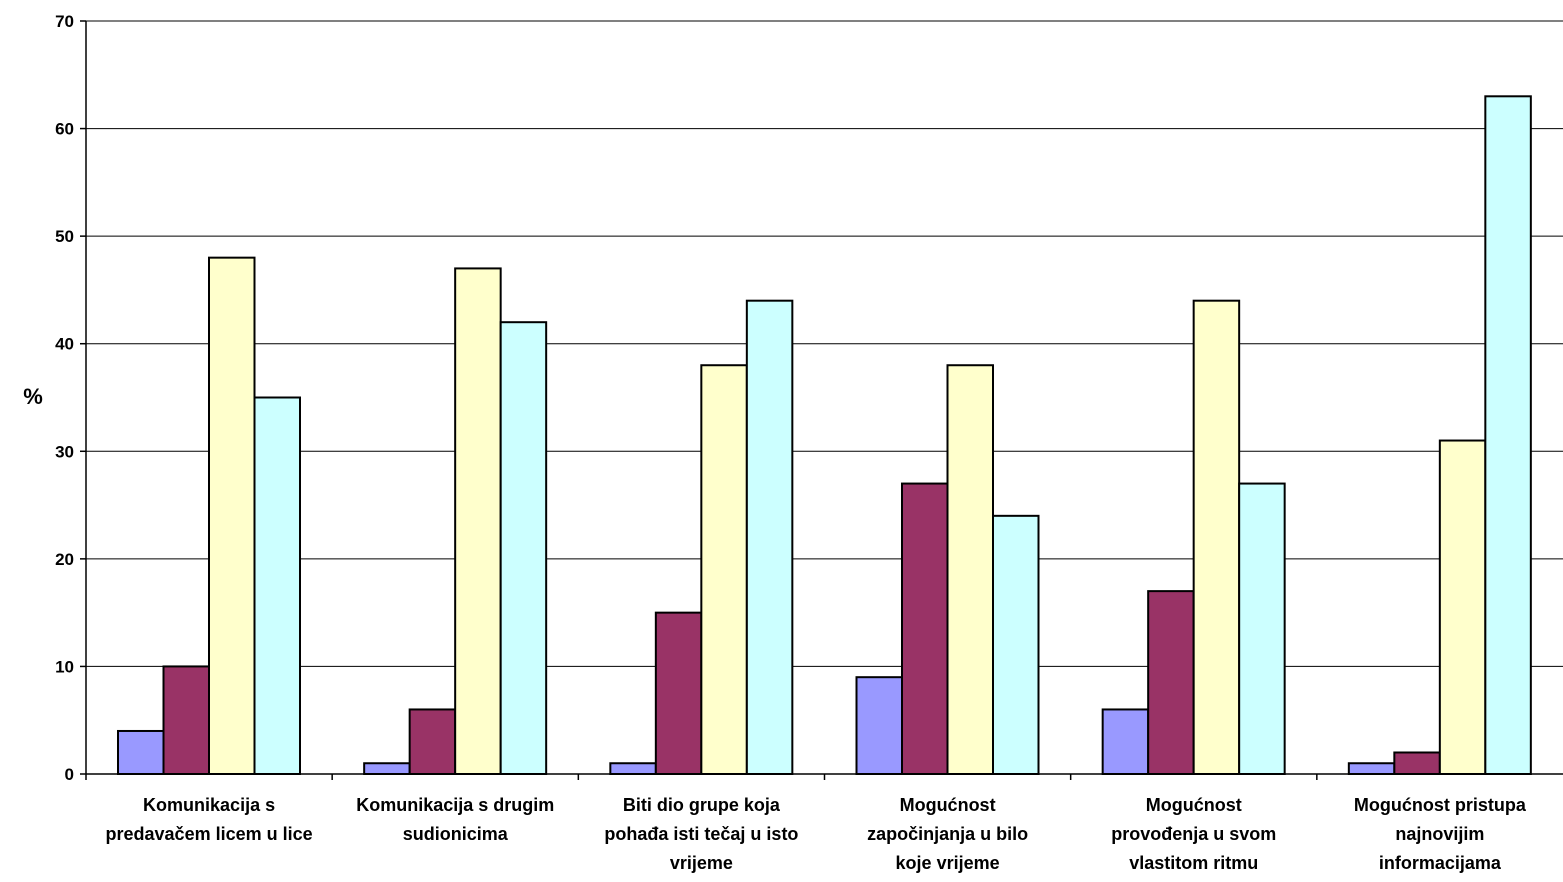 The width and height of the screenshot is (1563, 882). Describe the element at coordinates (64, 666) in the screenshot. I see `y-tick-label: 10` at that location.